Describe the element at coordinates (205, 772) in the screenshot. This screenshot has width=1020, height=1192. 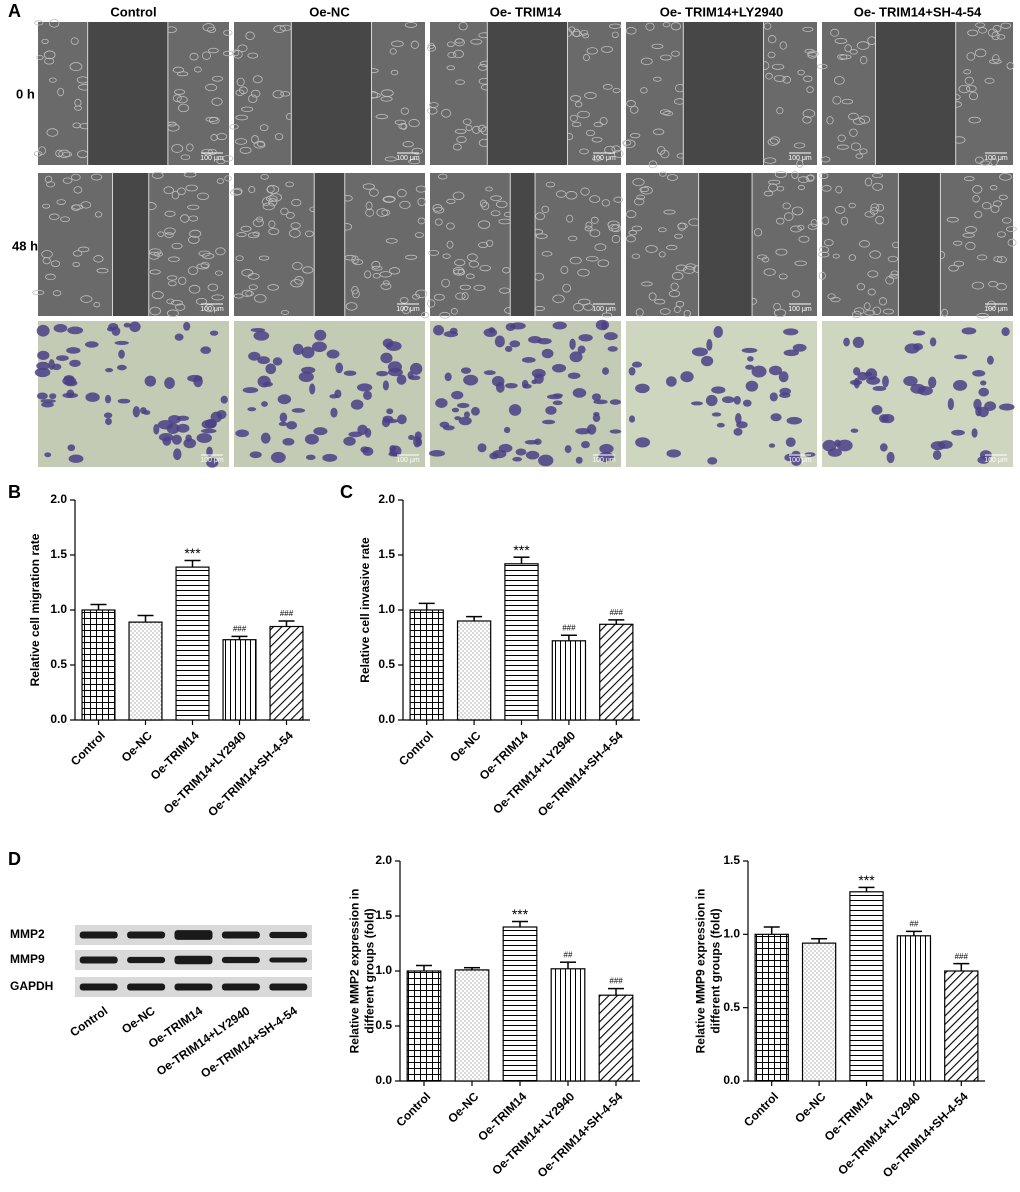
I see `x-tick-label: Oe-TRIM14+LY2940` at that location.